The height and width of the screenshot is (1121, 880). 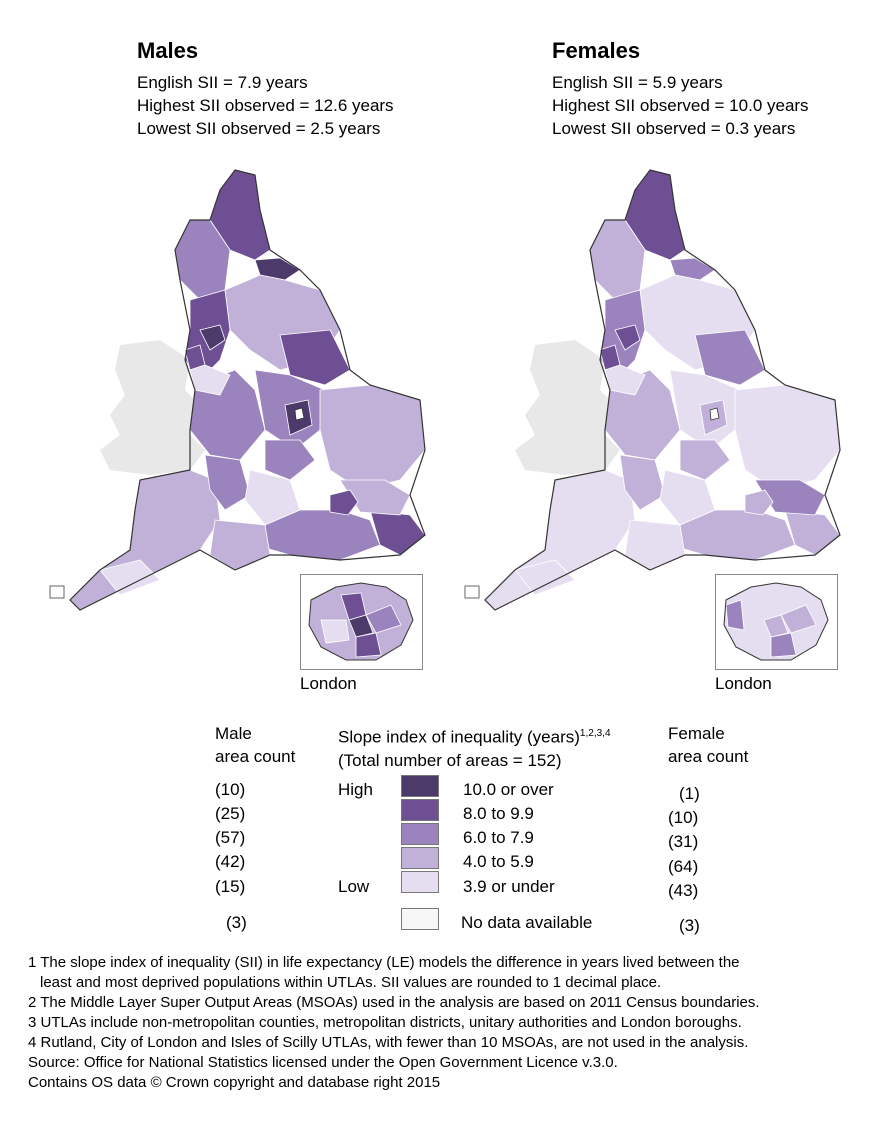 I want to click on female-count: (10), so click(x=683, y=817).